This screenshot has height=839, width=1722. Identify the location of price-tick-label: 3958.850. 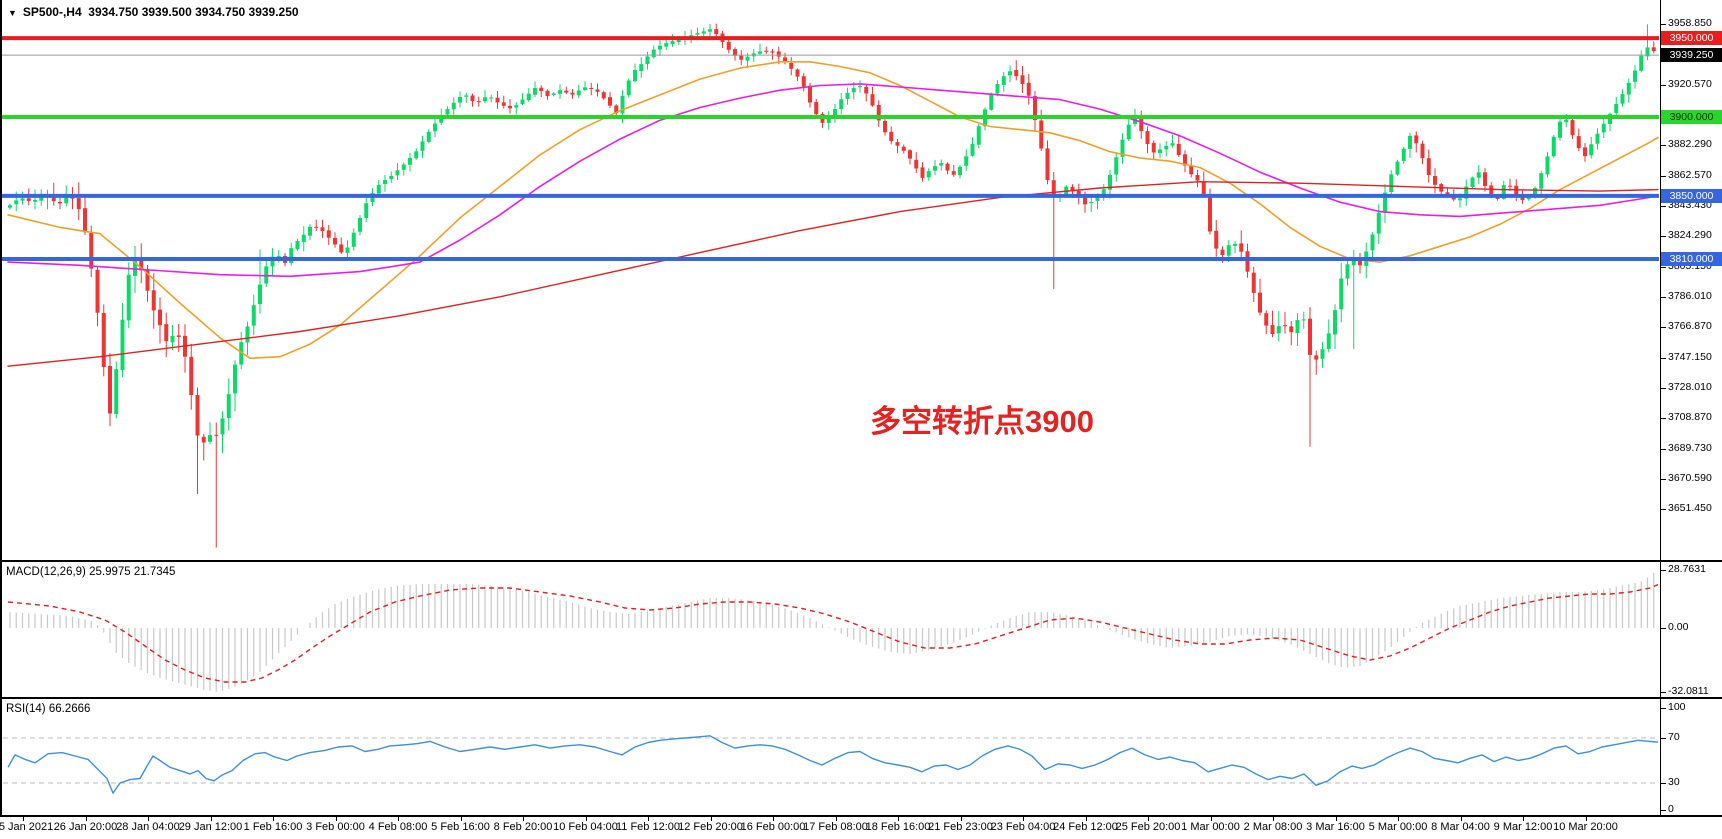
(1690, 23).